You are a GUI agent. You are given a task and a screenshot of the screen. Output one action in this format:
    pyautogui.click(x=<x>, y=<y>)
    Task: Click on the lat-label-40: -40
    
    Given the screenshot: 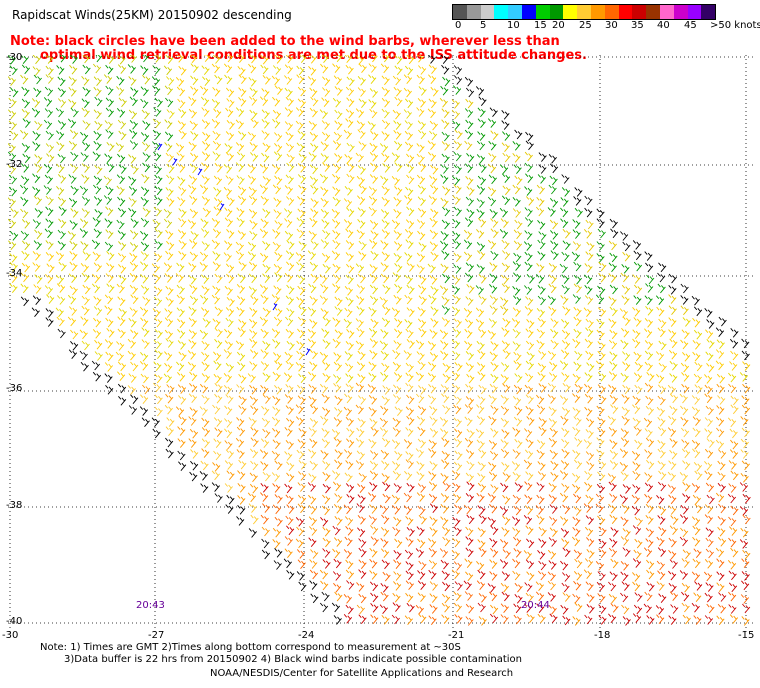 What is the action you would take?
    pyautogui.click(x=14, y=621)
    